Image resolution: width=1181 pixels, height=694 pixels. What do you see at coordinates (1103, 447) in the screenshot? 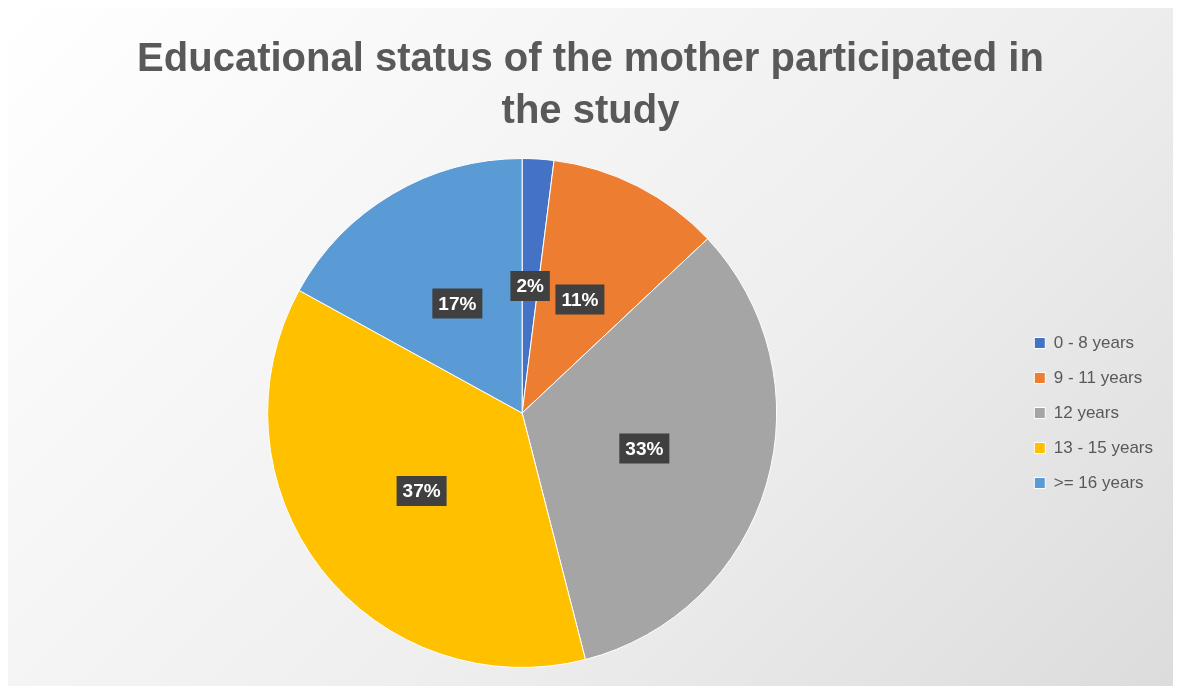
I see `legend-label: 13 - 15 years` at bounding box center [1103, 447].